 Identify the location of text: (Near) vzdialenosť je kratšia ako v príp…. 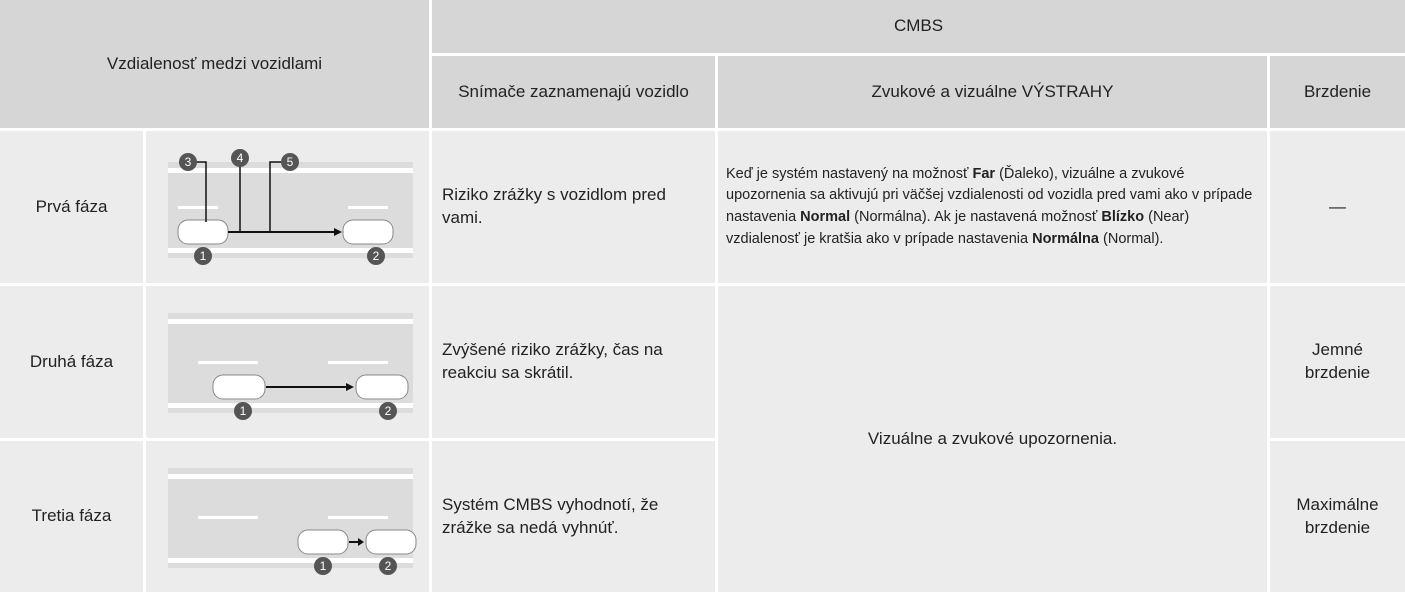
(958, 228).